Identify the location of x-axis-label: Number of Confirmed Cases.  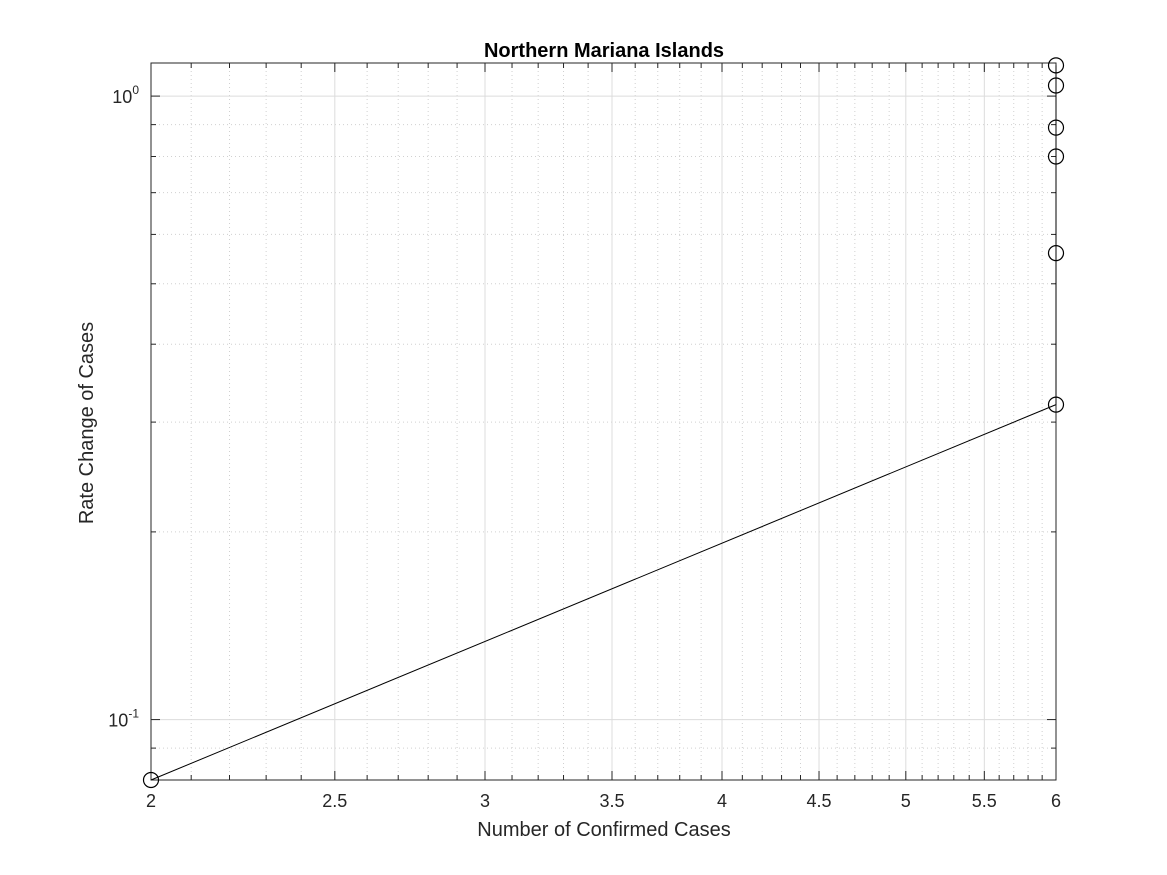
(603, 830).